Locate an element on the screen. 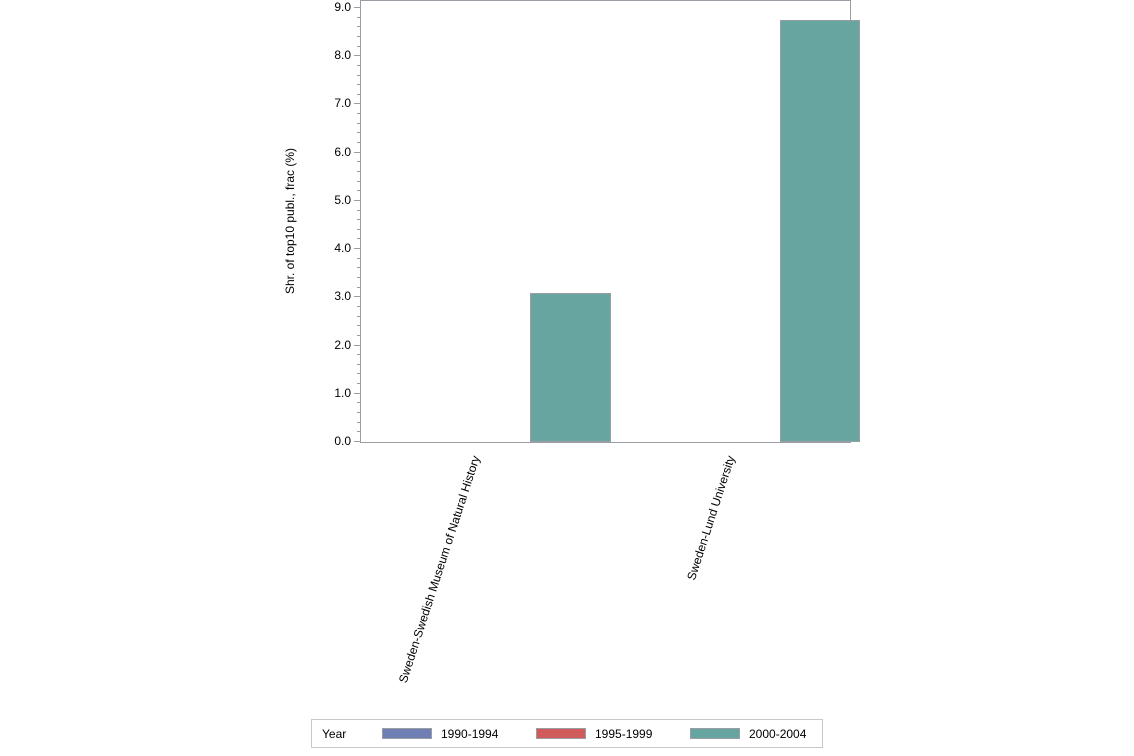 This screenshot has height=756, width=1134. y-tick-label: 8.0 is located at coordinates (342, 55).